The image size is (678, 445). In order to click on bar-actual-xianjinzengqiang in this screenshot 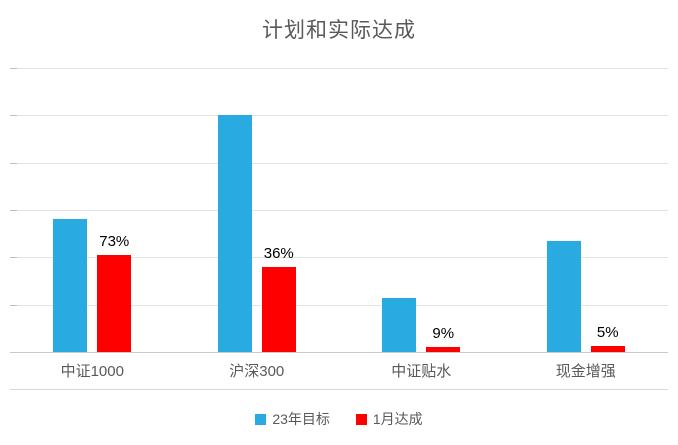, I will do `click(607, 349)`.